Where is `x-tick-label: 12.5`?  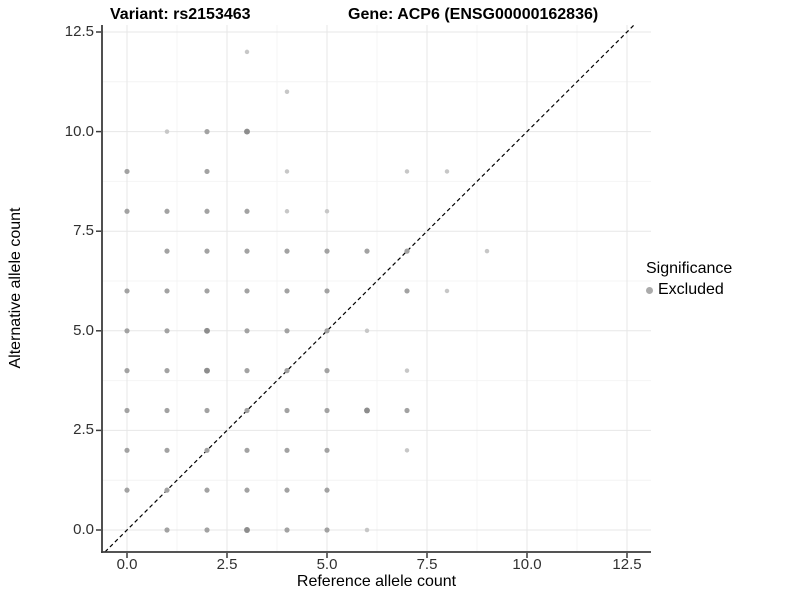 x-tick-label: 12.5 is located at coordinates (627, 564).